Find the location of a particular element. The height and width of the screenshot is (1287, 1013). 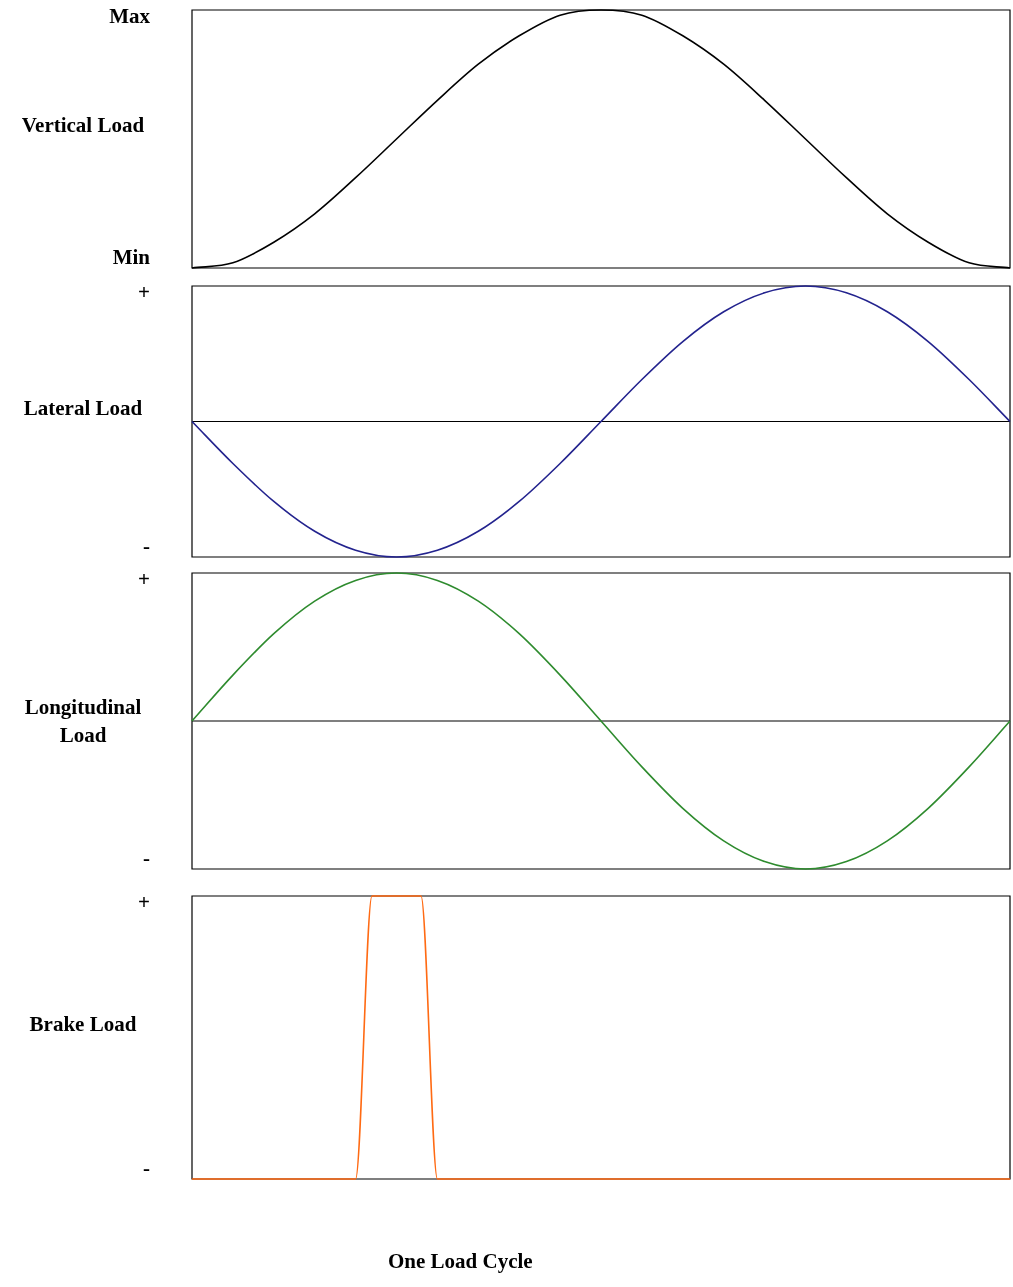

y-axis-title: Brake Load is located at coordinates (83, 1024).